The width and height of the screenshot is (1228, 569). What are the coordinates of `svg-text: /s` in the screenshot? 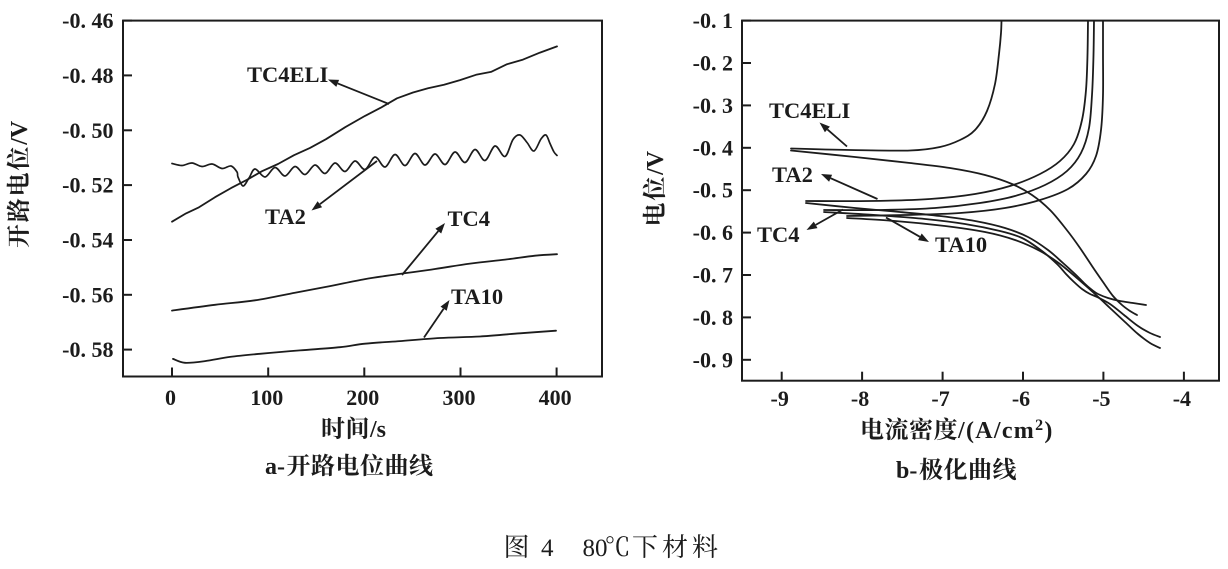 It's located at (377, 430).